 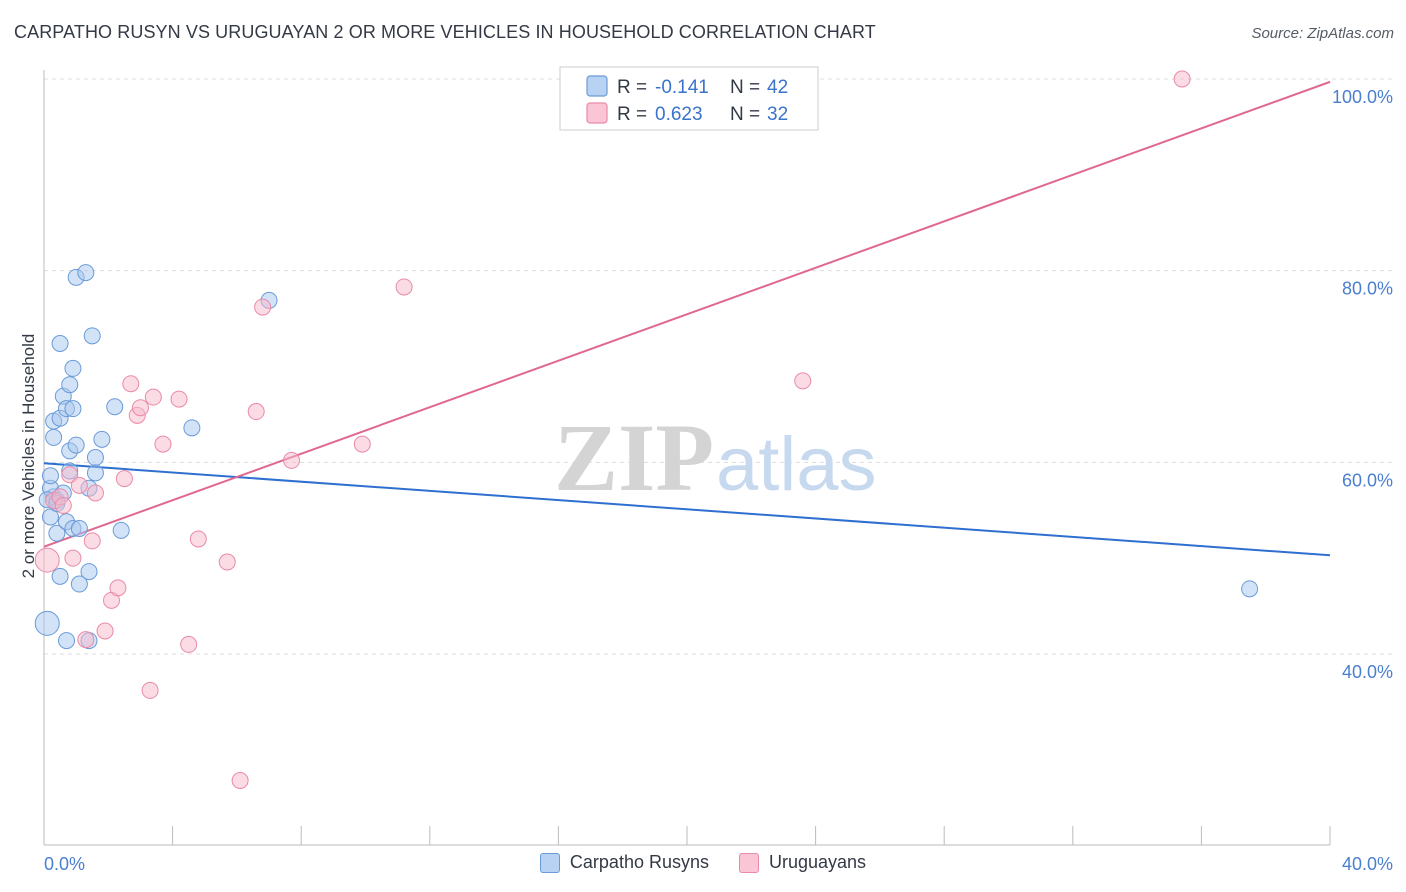 What do you see at coordinates (718, 864) in the screenshot?
I see `x-tick-labels: 0.0% 40.0%` at bounding box center [718, 864].